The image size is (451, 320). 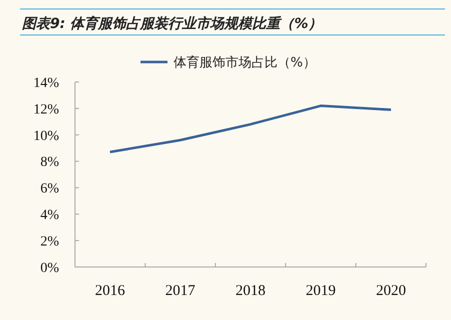 What do you see at coordinates (46, 110) in the screenshot?
I see `y-tick-label: 12%` at bounding box center [46, 110].